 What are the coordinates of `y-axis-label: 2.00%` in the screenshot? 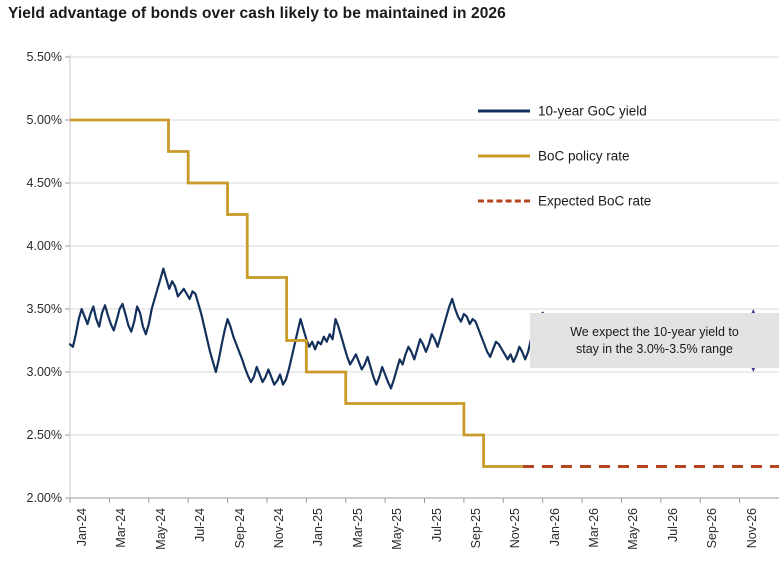 It's located at (44, 498).